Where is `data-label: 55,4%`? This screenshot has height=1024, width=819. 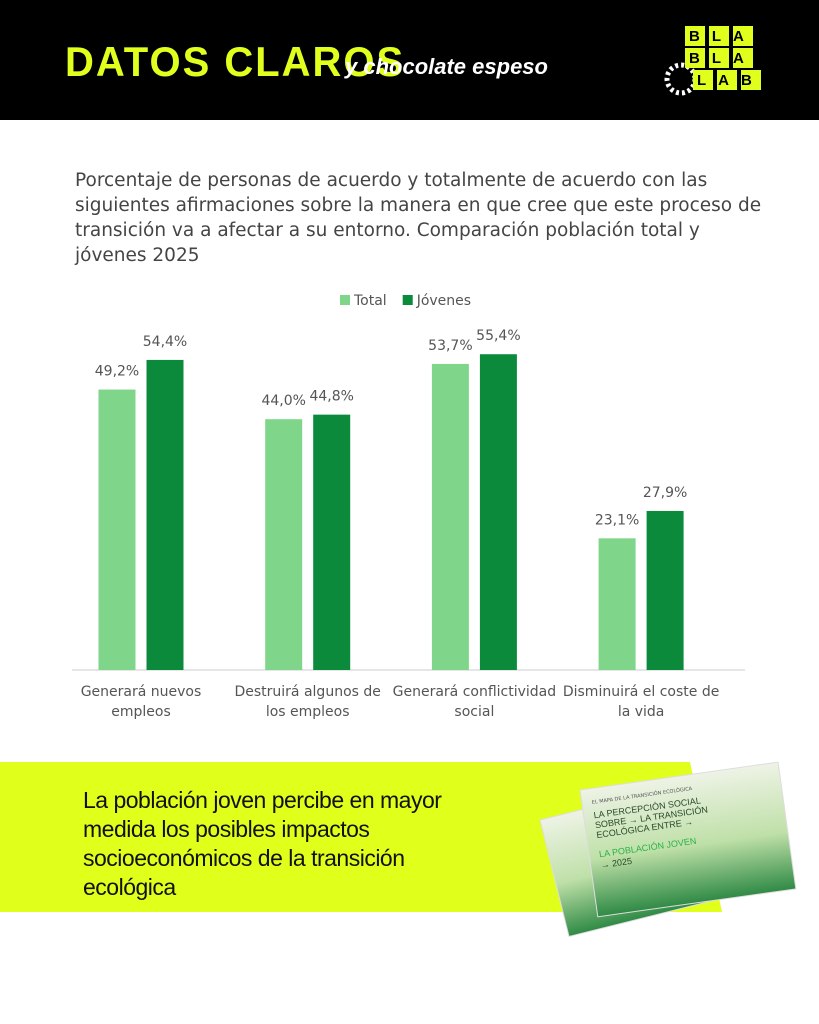
data-label: 55,4% is located at coordinates (498, 336).